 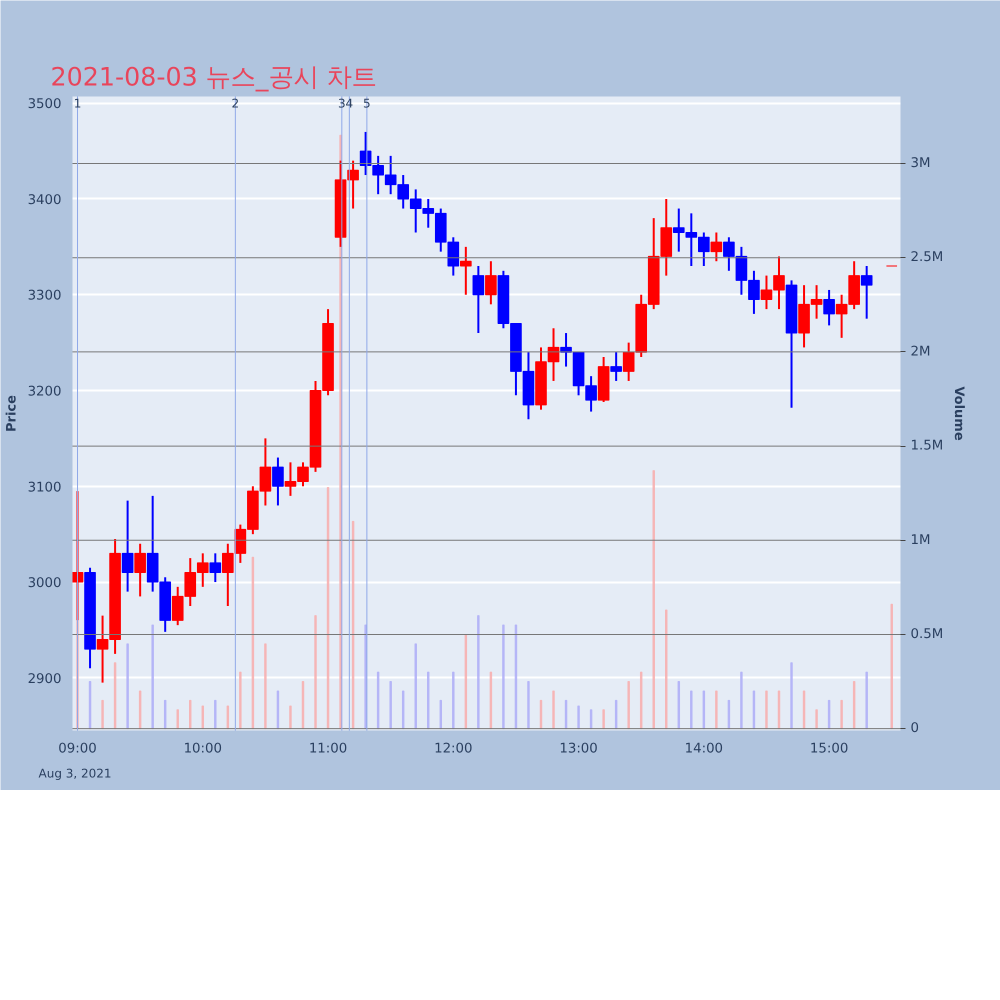 What do you see at coordinates (927, 634) in the screenshot?
I see `y2-tick-label: 0.5M` at bounding box center [927, 634].